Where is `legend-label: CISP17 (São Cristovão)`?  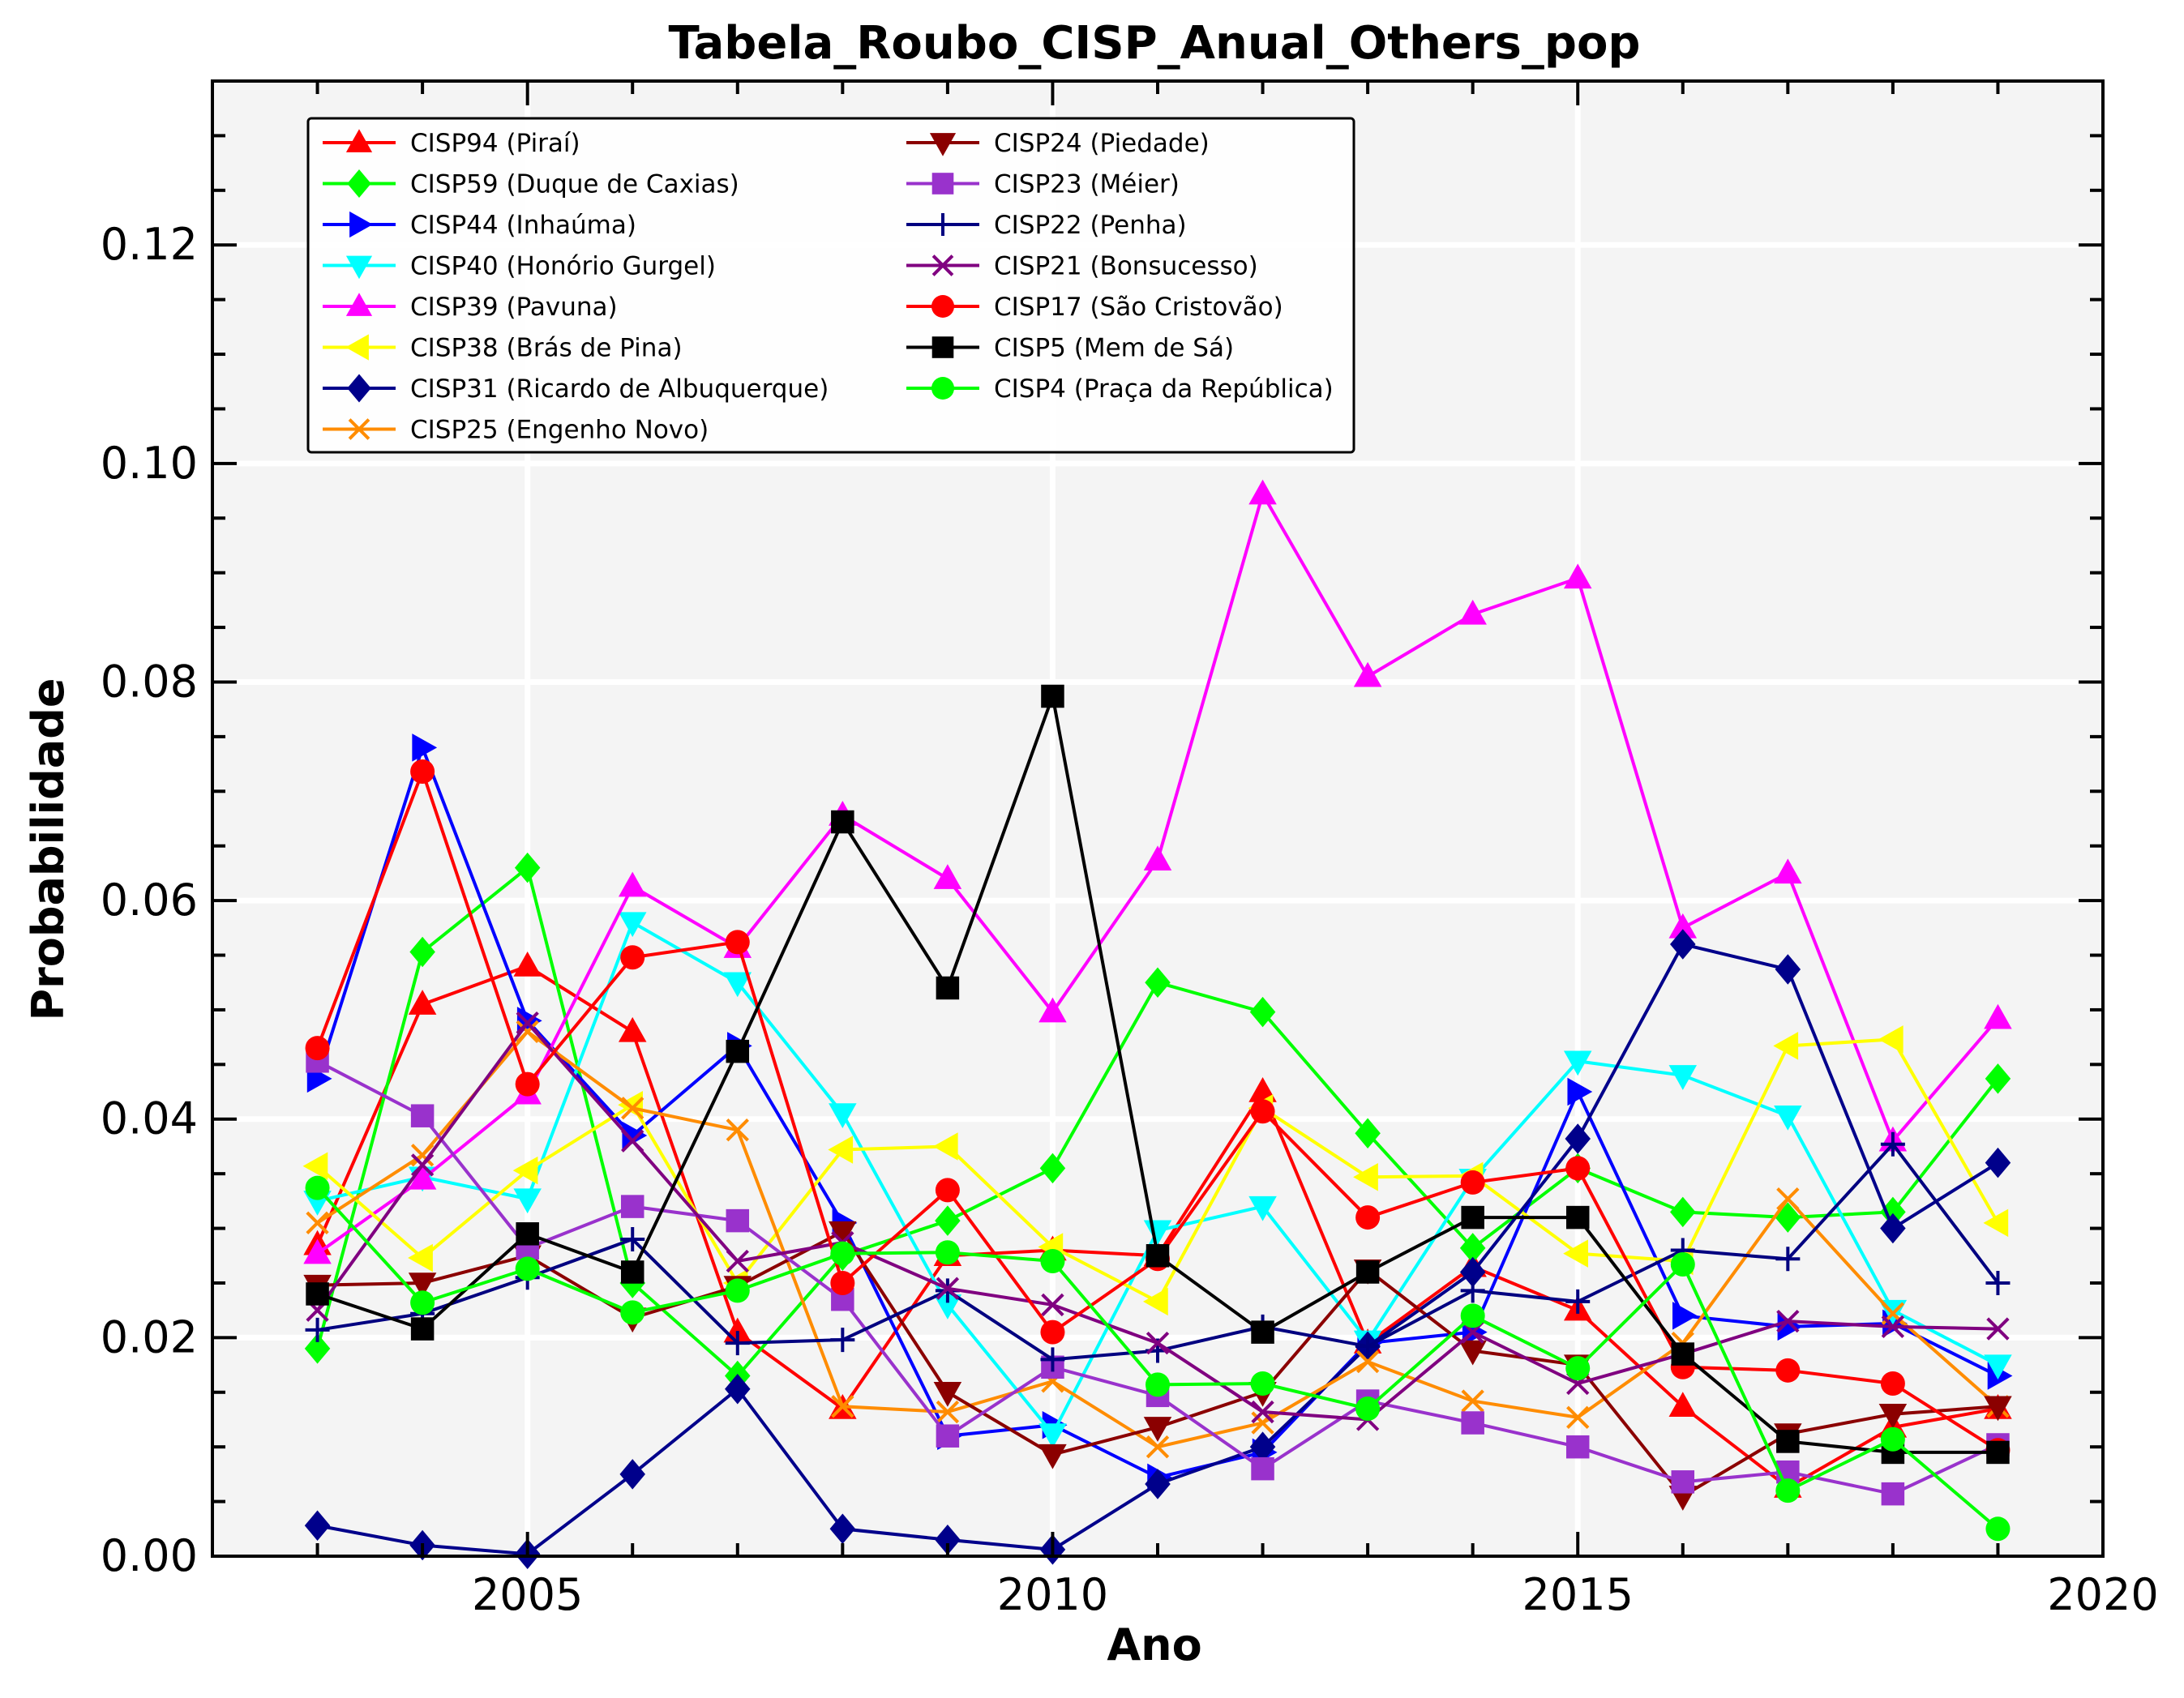
legend-label: CISP17 (São Cristovão) is located at coordinates (1138, 307).